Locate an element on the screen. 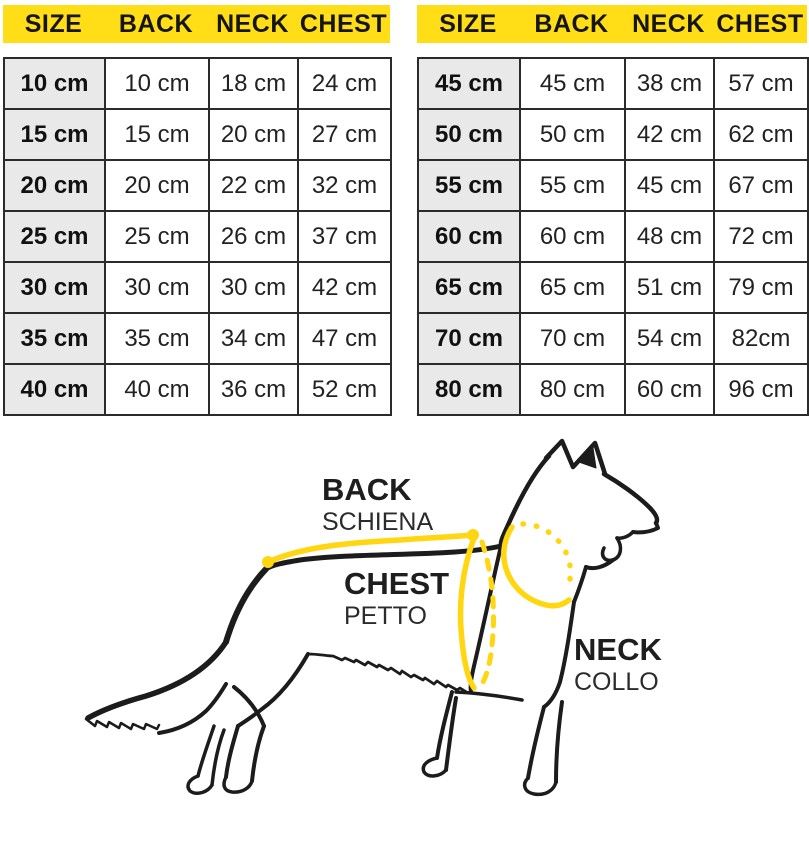  size-cell: 60 cm is located at coordinates (469, 236).